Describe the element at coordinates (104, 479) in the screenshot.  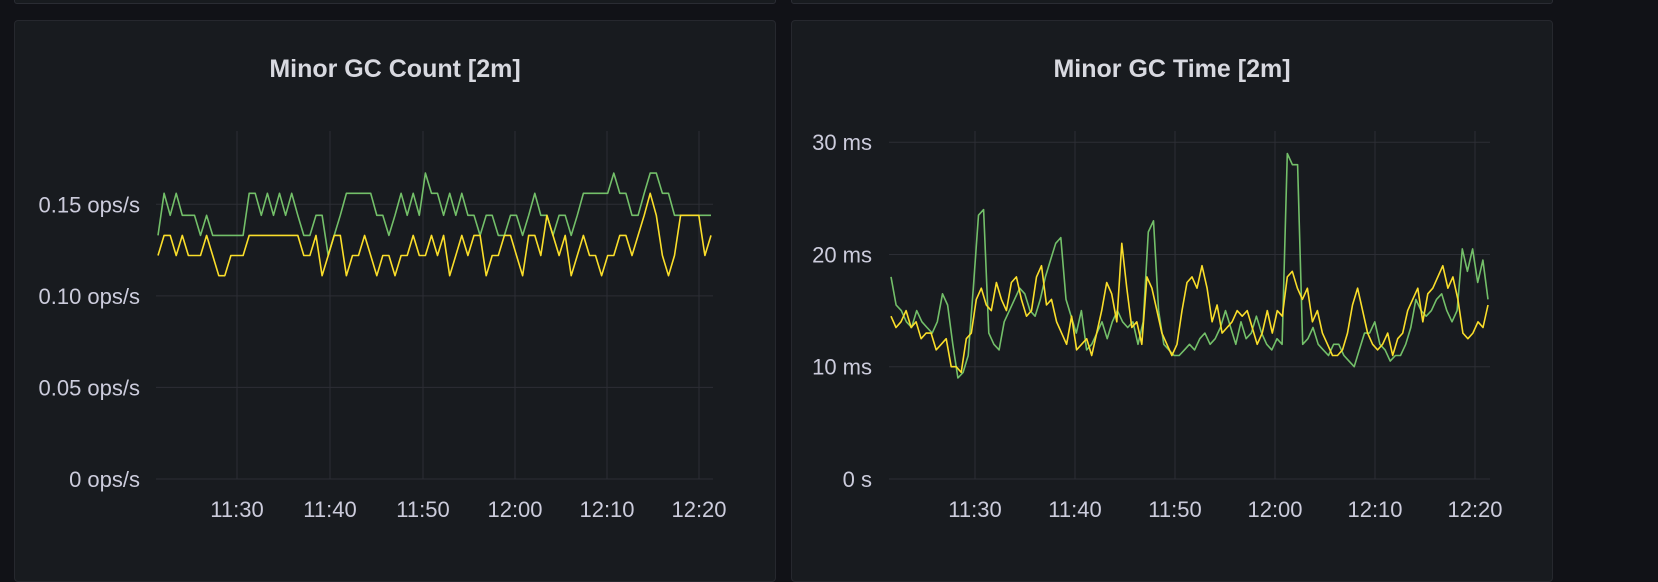
I see `y-tick-label: 0 ops/s` at that location.